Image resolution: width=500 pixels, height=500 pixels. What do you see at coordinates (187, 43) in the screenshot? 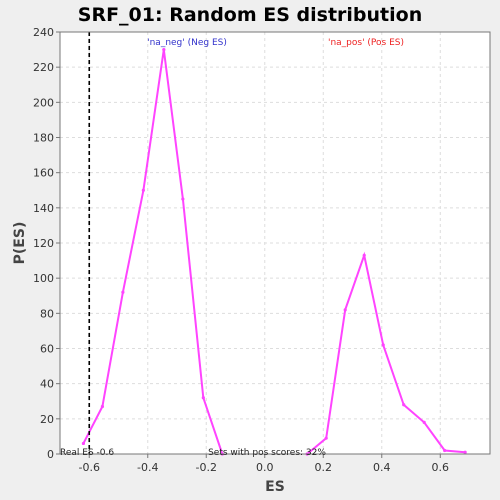
I see `neg-es-annotation: 'na_neg' (Neg ES)` at bounding box center [187, 43].